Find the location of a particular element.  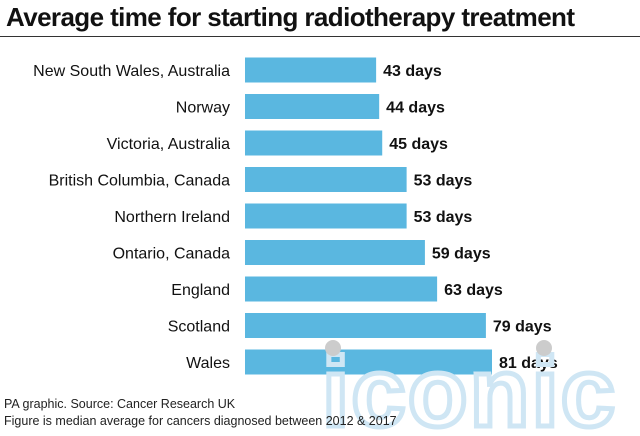

value-label: 43 days is located at coordinates (412, 71).